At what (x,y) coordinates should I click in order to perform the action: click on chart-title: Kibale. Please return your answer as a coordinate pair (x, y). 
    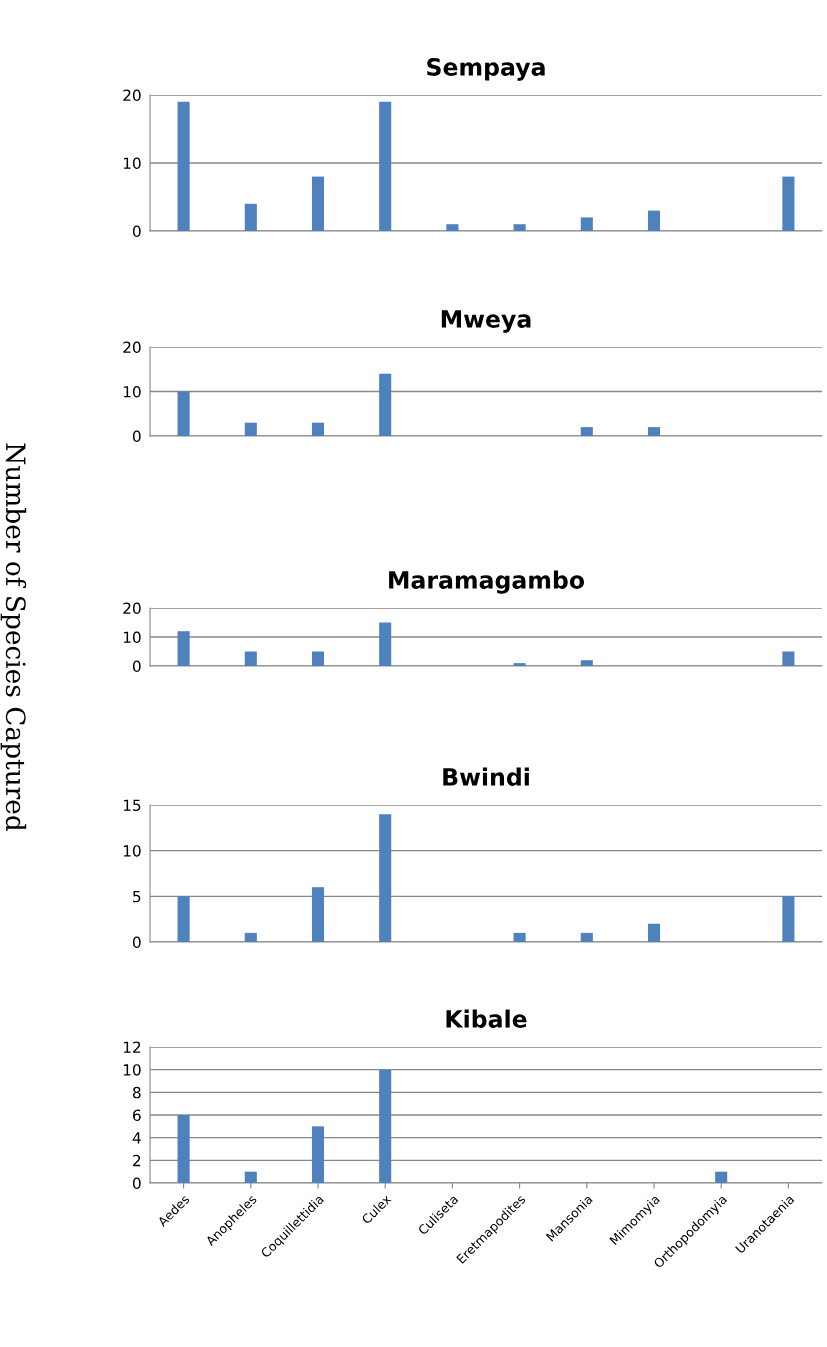
    Looking at the image, I should click on (486, 1018).